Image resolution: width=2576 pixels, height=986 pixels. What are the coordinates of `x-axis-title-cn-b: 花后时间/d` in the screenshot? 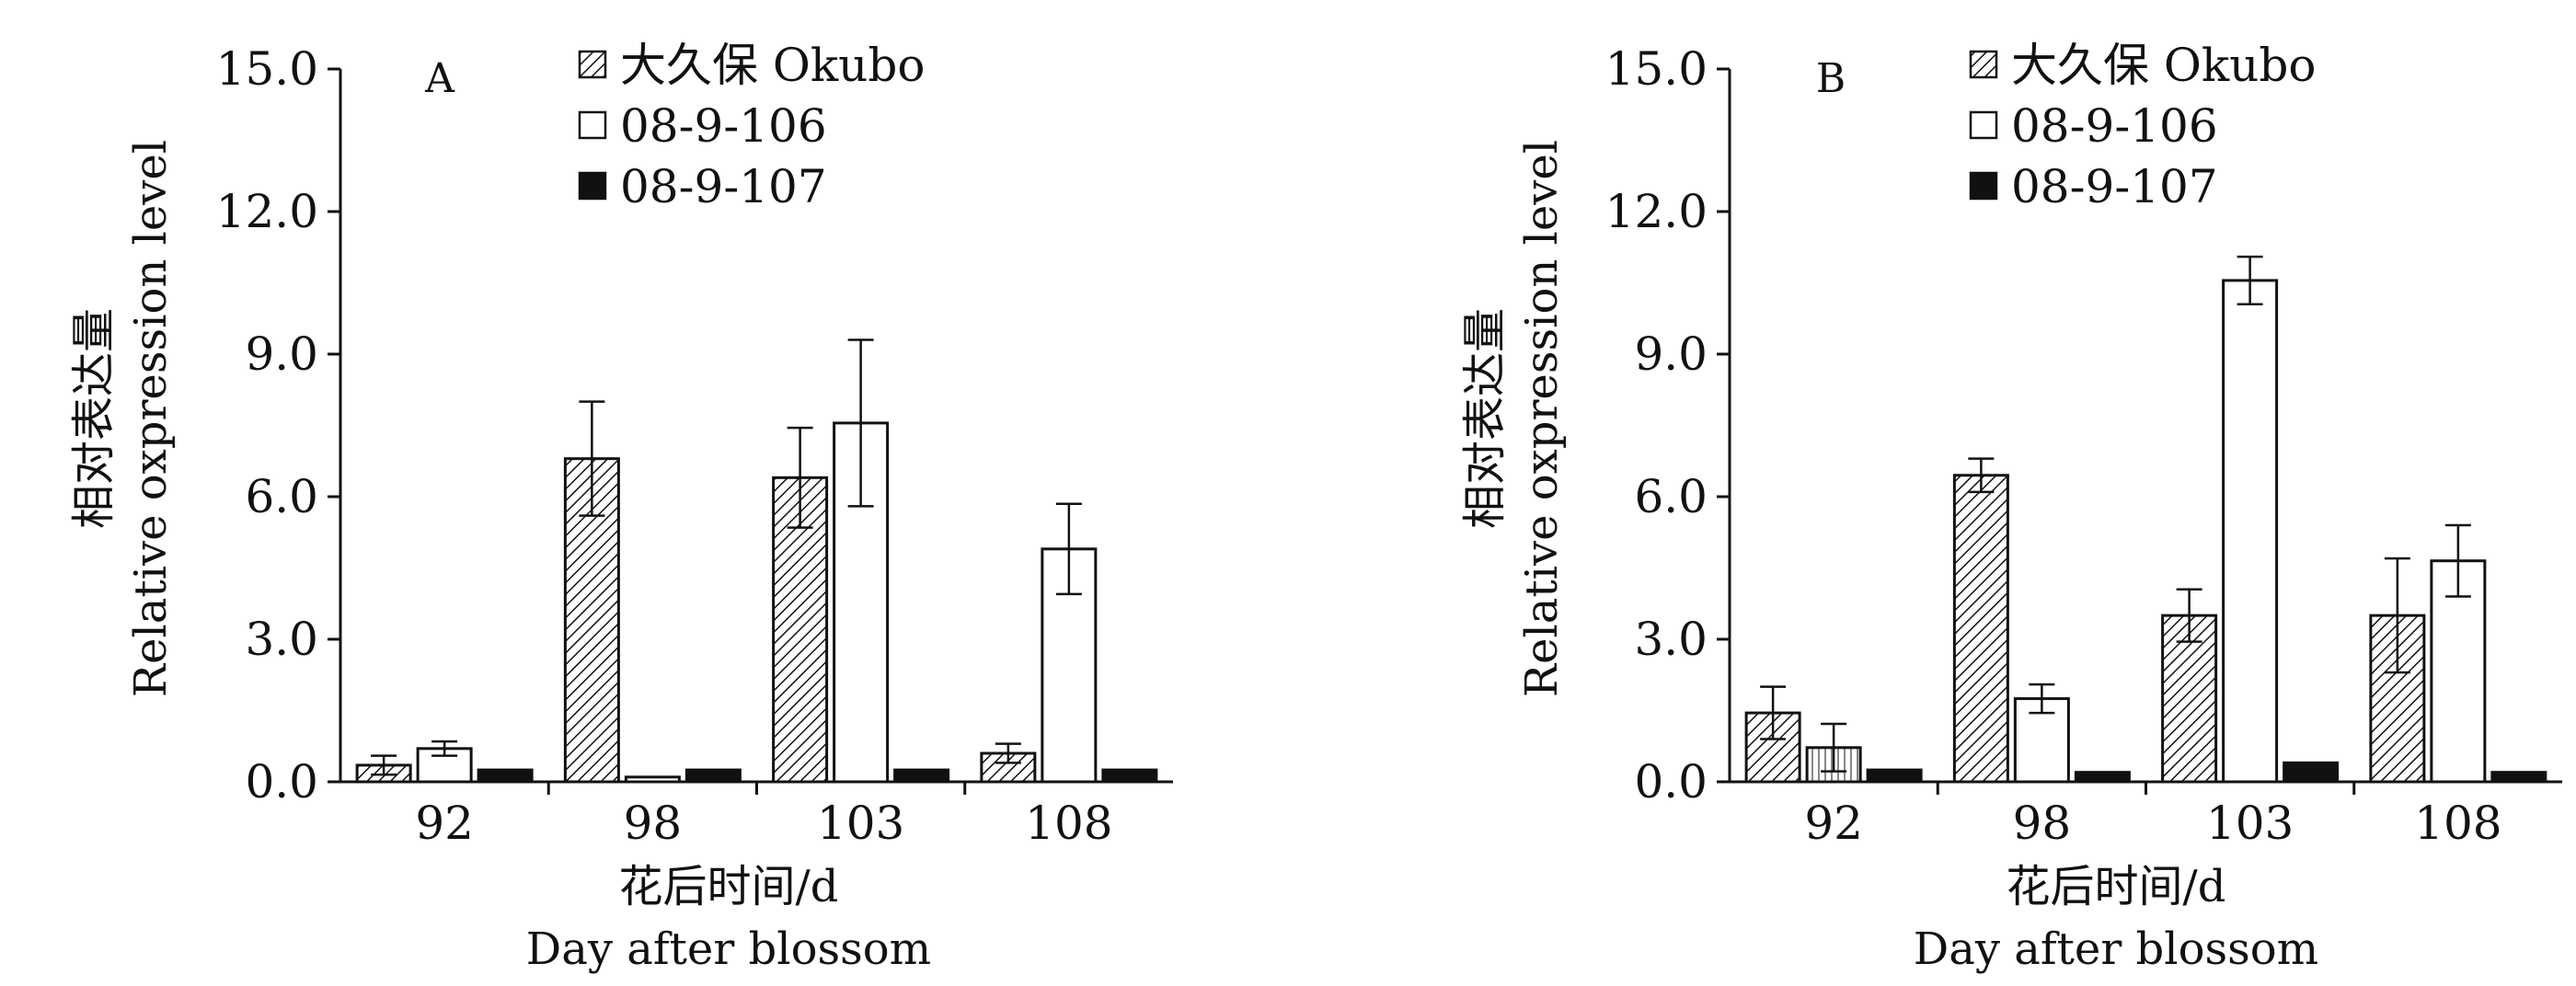 It's located at (2116, 886).